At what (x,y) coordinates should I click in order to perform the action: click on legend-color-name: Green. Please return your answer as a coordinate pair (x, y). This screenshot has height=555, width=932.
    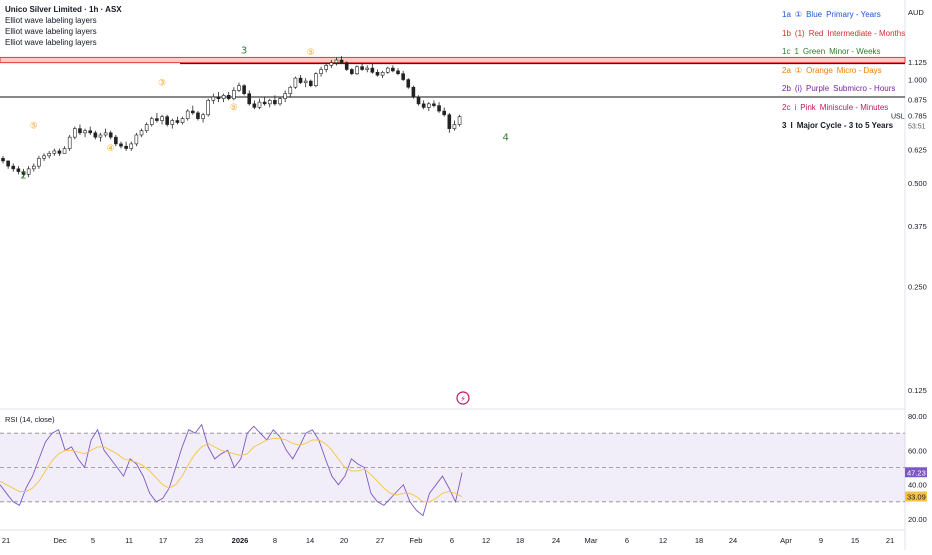
    Looking at the image, I should click on (814, 51).